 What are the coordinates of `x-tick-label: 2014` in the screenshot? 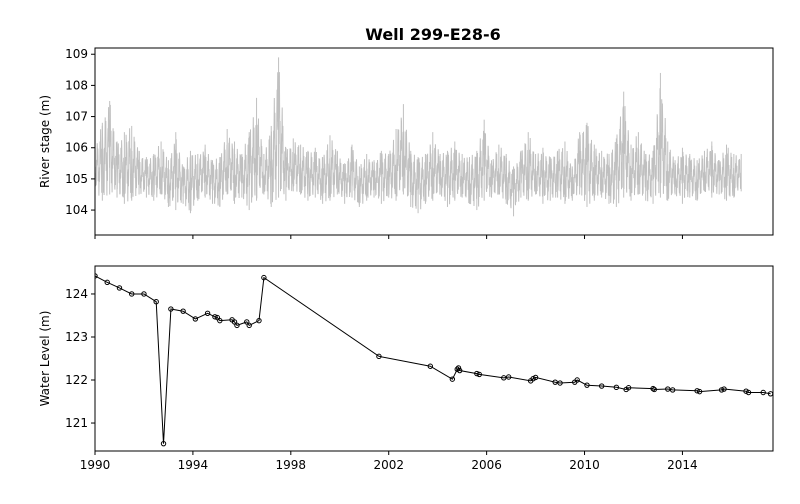 It's located at (682, 465).